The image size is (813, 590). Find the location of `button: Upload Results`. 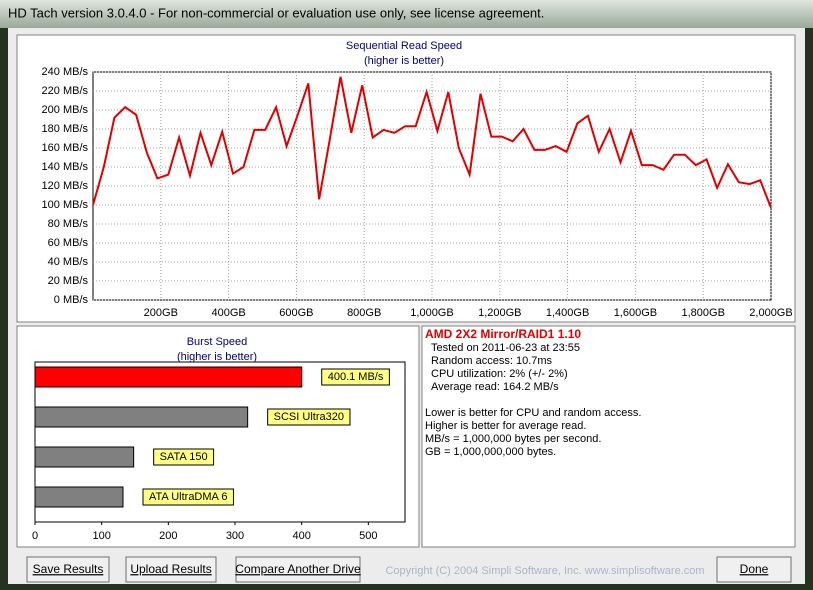

button: Upload Results is located at coordinates (171, 569).